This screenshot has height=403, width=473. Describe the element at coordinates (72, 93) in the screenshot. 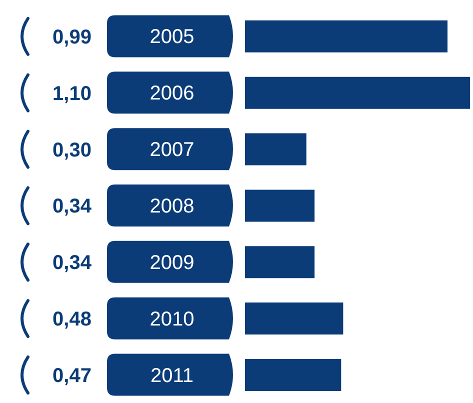

I see `data-label: 1,10` at that location.